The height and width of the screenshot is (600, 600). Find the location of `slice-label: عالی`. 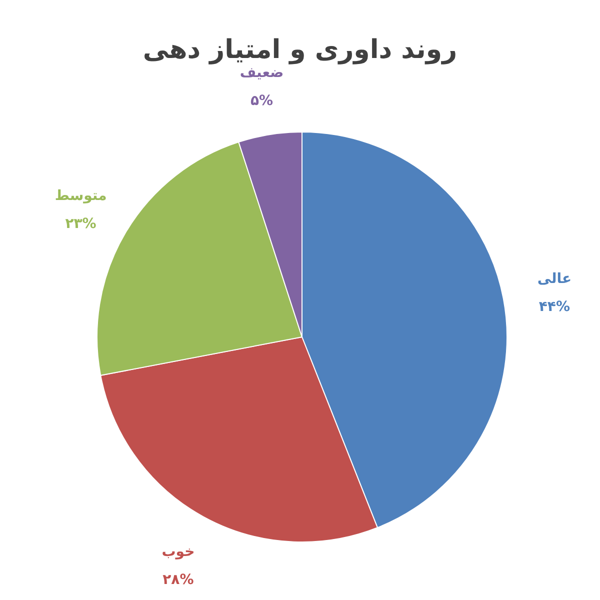

slice-label: عالی is located at coordinates (554, 278).